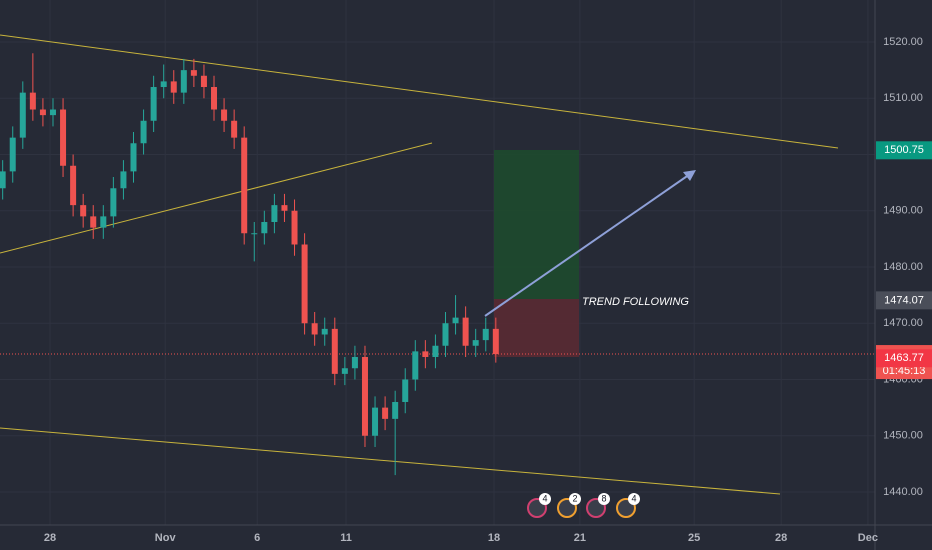  Describe the element at coordinates (903, 492) in the screenshot. I see `y-tick-label: 1440.00` at that location.